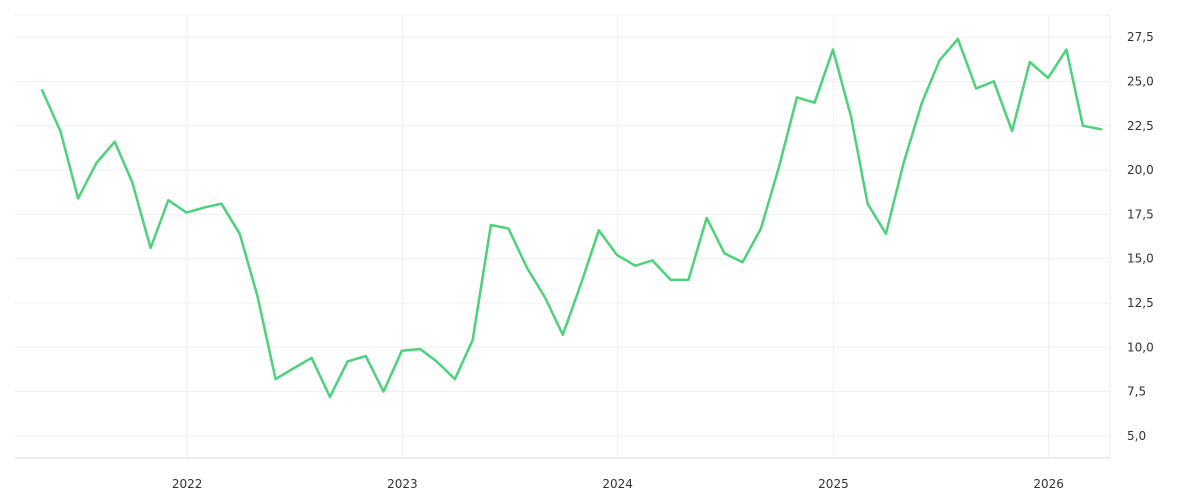  Describe the element at coordinates (187, 484) in the screenshot. I see `x-tick-label: 2022` at that location.